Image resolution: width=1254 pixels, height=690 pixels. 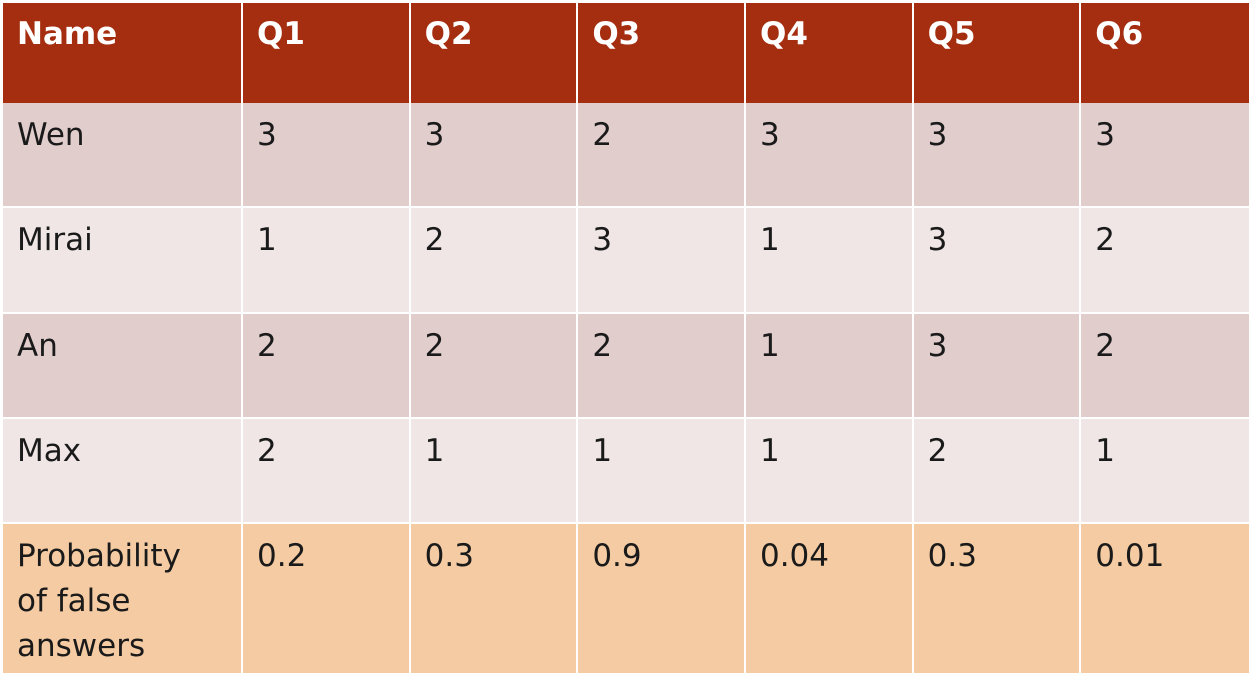 What do you see at coordinates (662, 53) in the screenshot?
I see `header-cell-q3: Q3` at bounding box center [662, 53].